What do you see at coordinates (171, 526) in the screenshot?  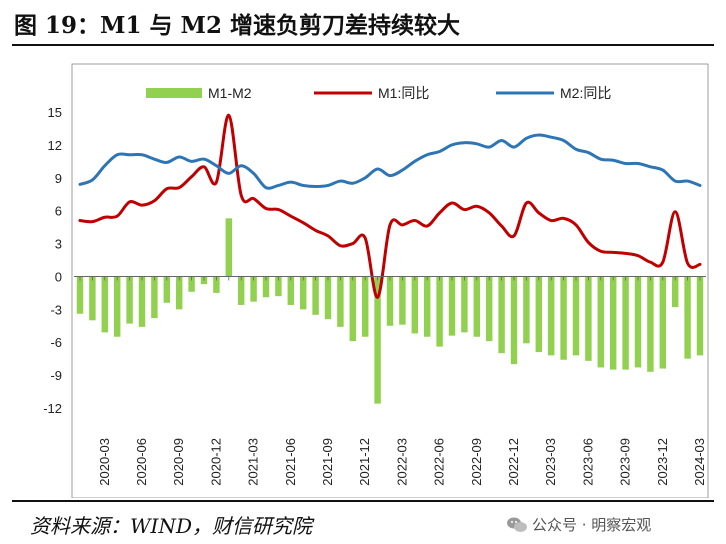 I see `source-note: 资料来源：WIND，财信研究院` at bounding box center [171, 526].